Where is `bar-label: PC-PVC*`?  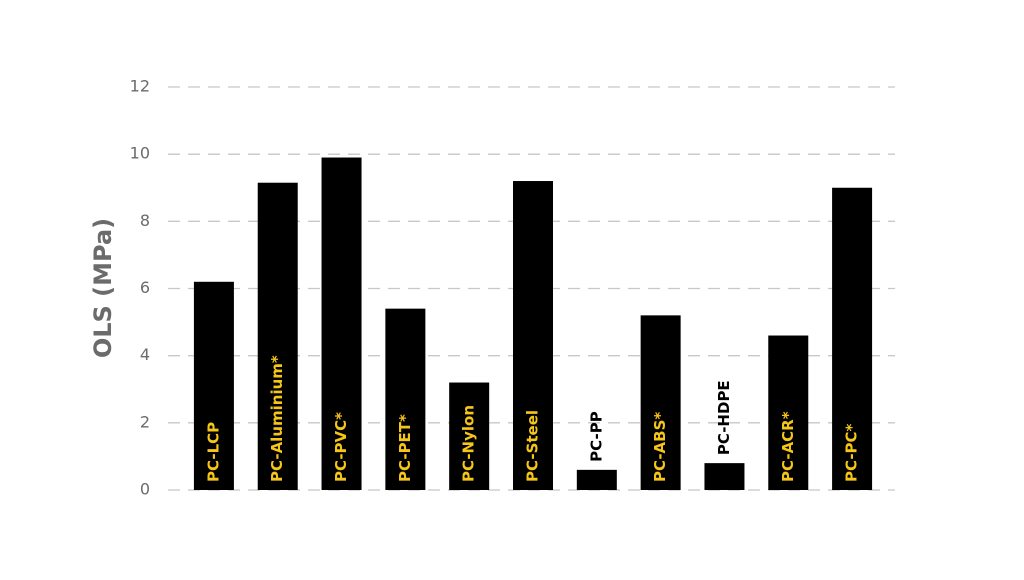
bar-label: PC-PVC* is located at coordinates (341, 447).